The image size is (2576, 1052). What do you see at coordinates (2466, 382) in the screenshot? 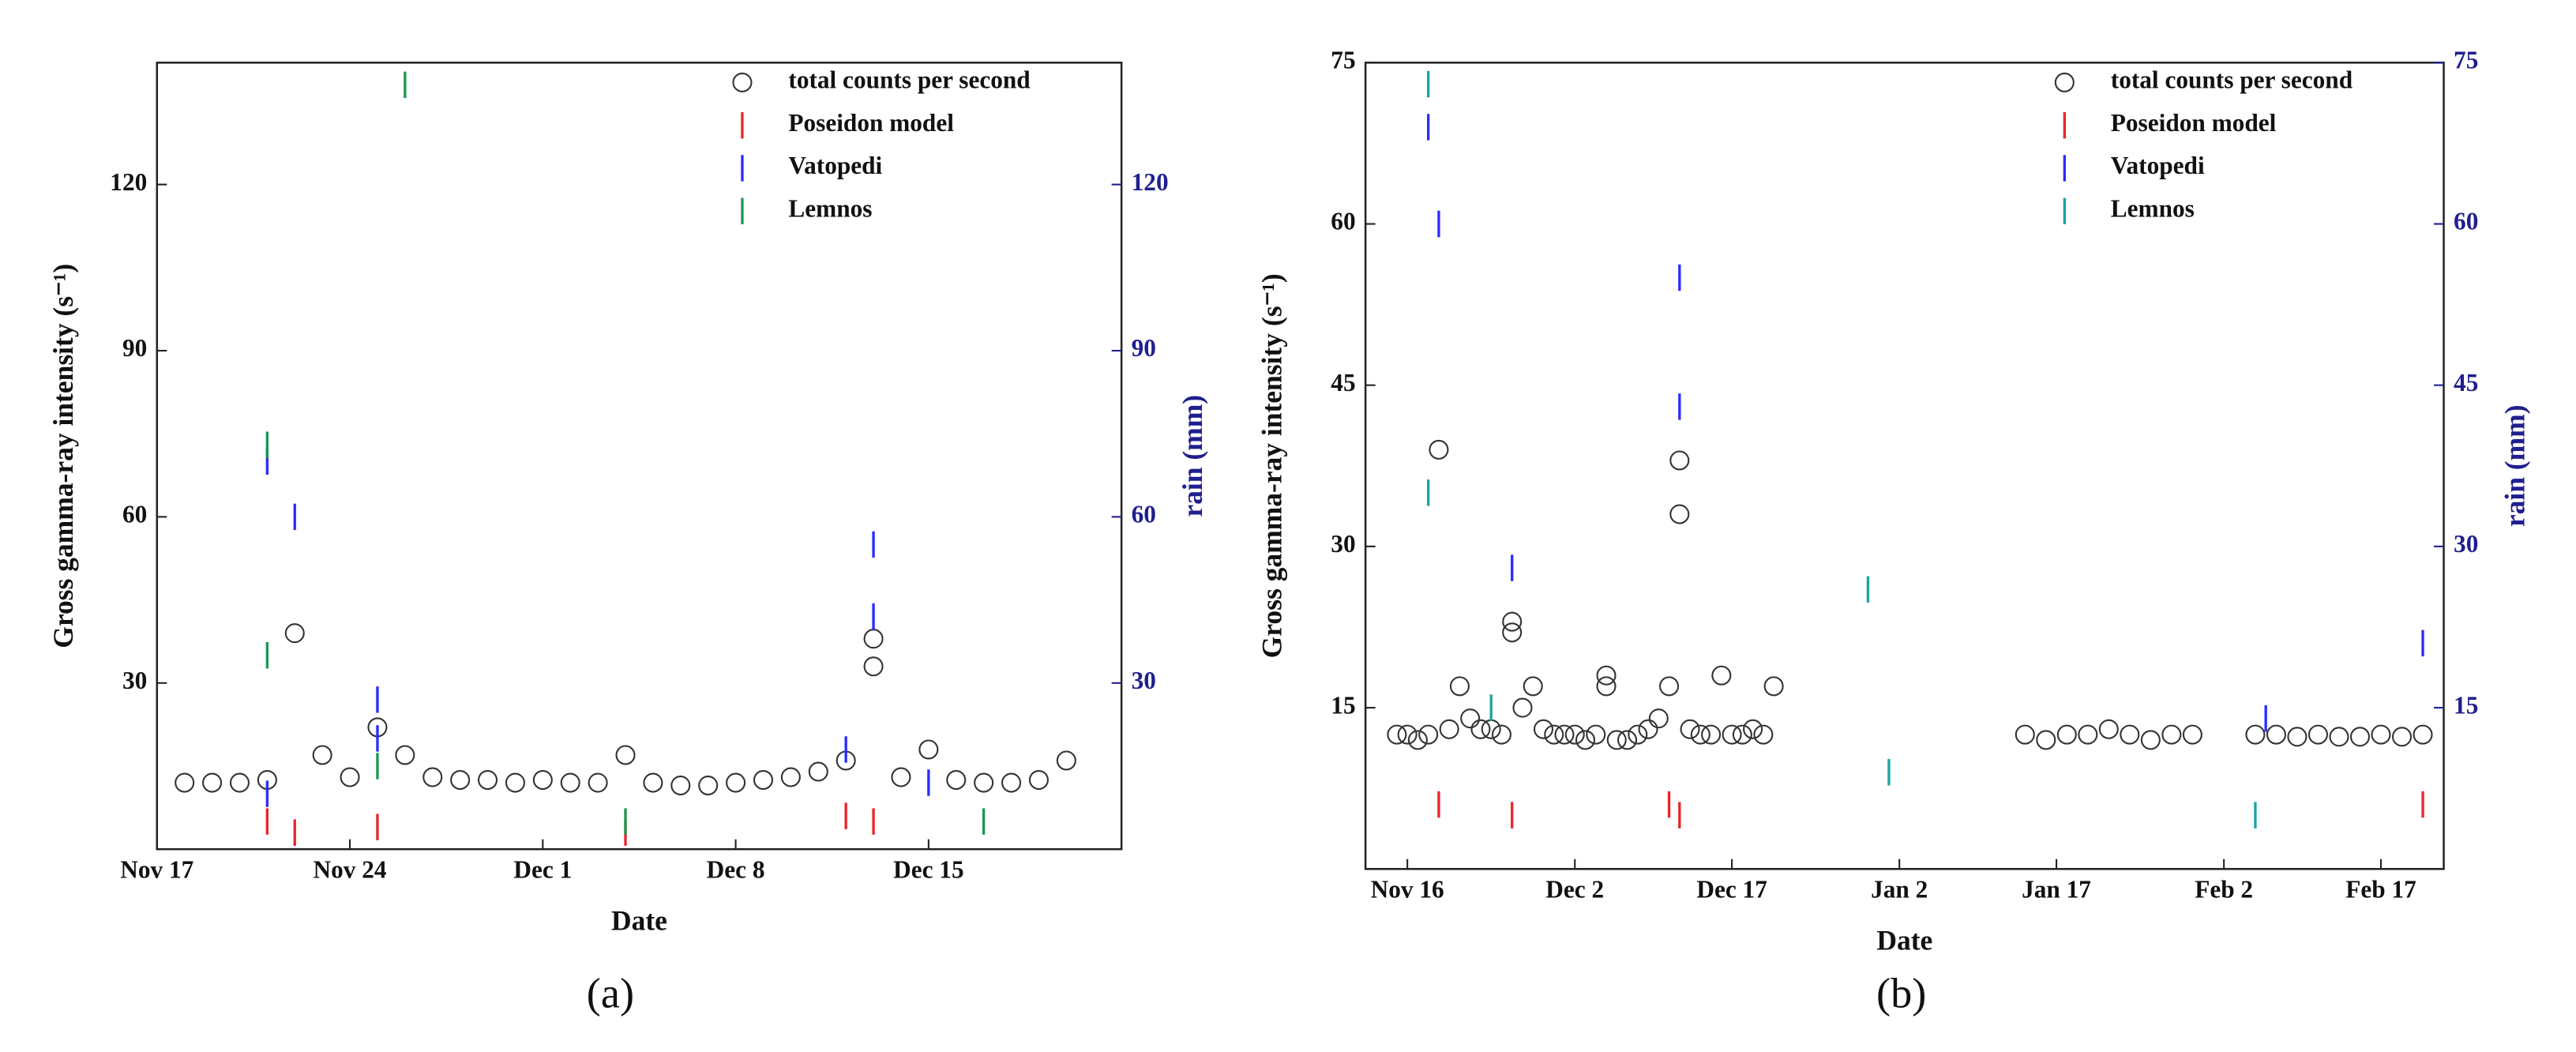
I see `y2-tick-label: 45` at bounding box center [2466, 382].